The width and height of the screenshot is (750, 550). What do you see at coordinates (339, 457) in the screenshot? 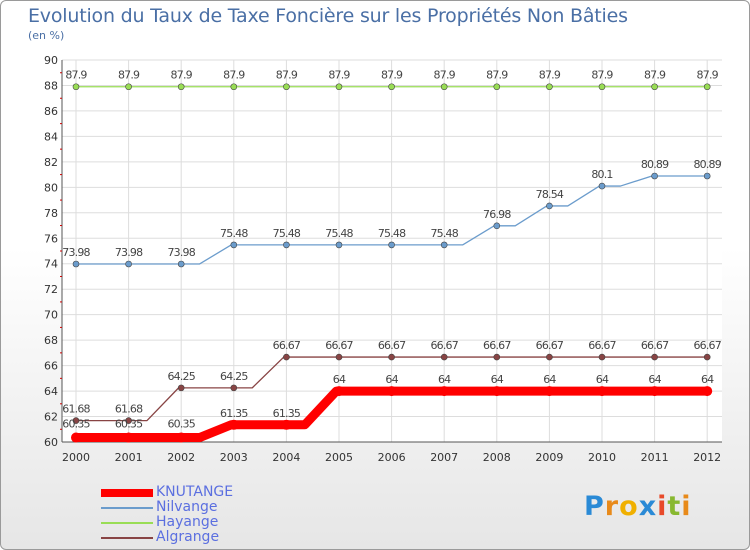
I see `x-tick-label: 2005` at bounding box center [339, 457].